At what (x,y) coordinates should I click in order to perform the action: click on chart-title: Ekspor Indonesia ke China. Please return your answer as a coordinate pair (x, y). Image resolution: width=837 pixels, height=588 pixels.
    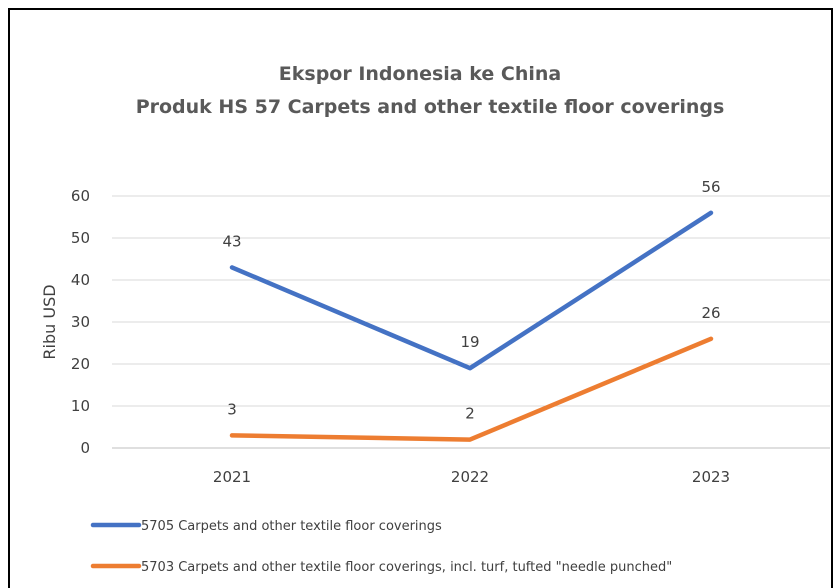
    Looking at the image, I should click on (420, 74).